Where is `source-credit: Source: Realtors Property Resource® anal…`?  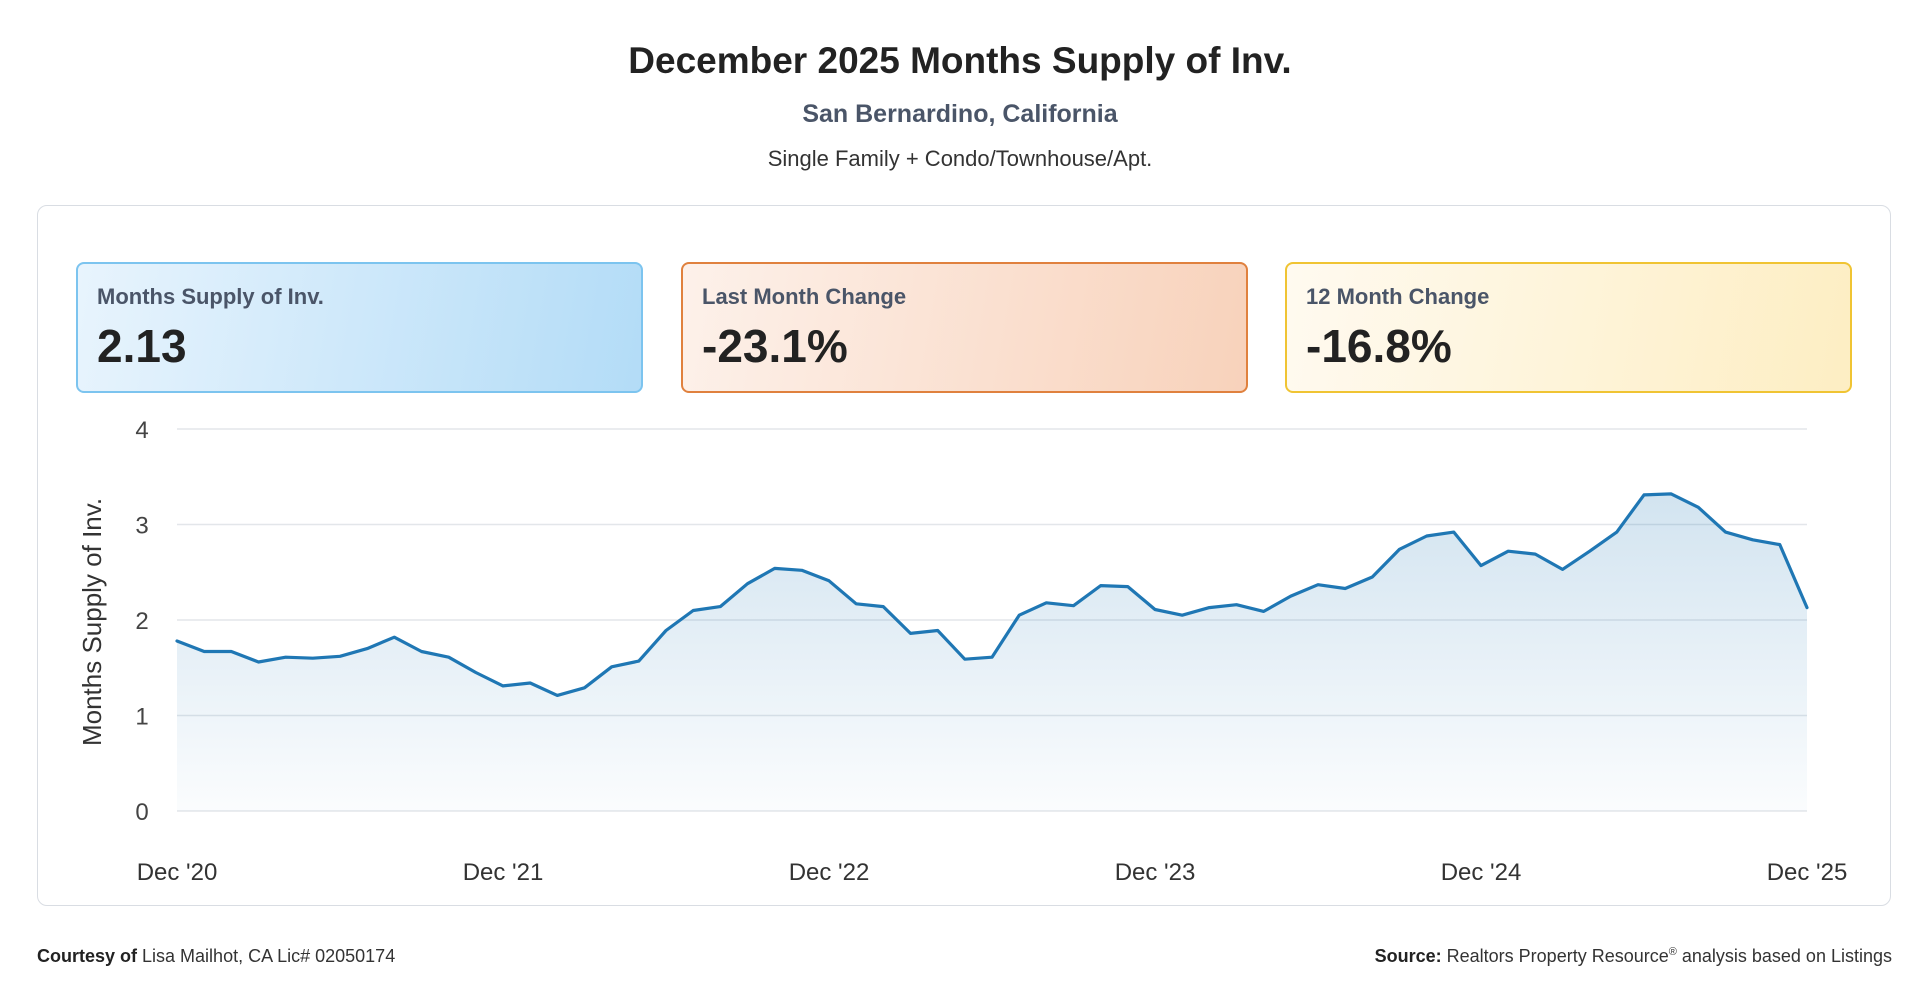 source-credit: Source: Realtors Property Resource® anal… is located at coordinates (1633, 956).